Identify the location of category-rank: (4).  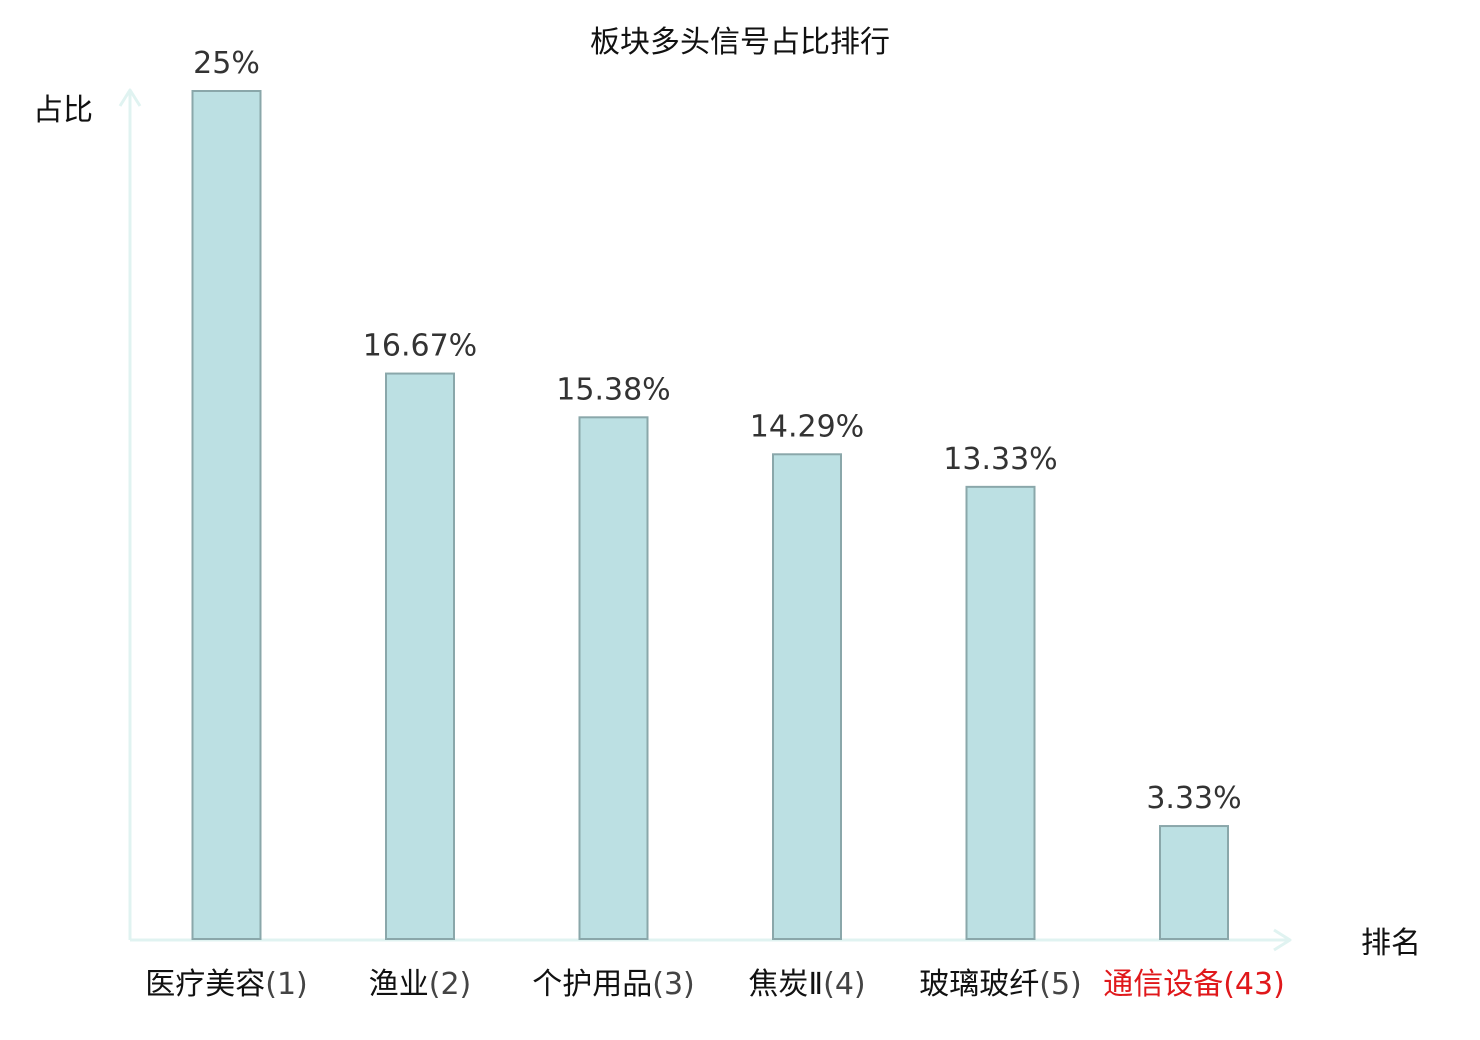
(844, 984).